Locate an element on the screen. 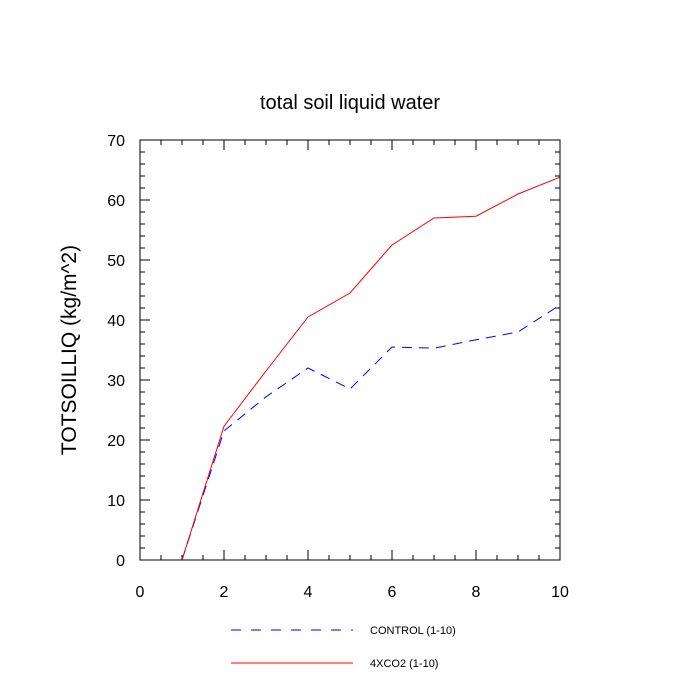 The image size is (700, 700). x-tick-label: 8 is located at coordinates (476, 592).